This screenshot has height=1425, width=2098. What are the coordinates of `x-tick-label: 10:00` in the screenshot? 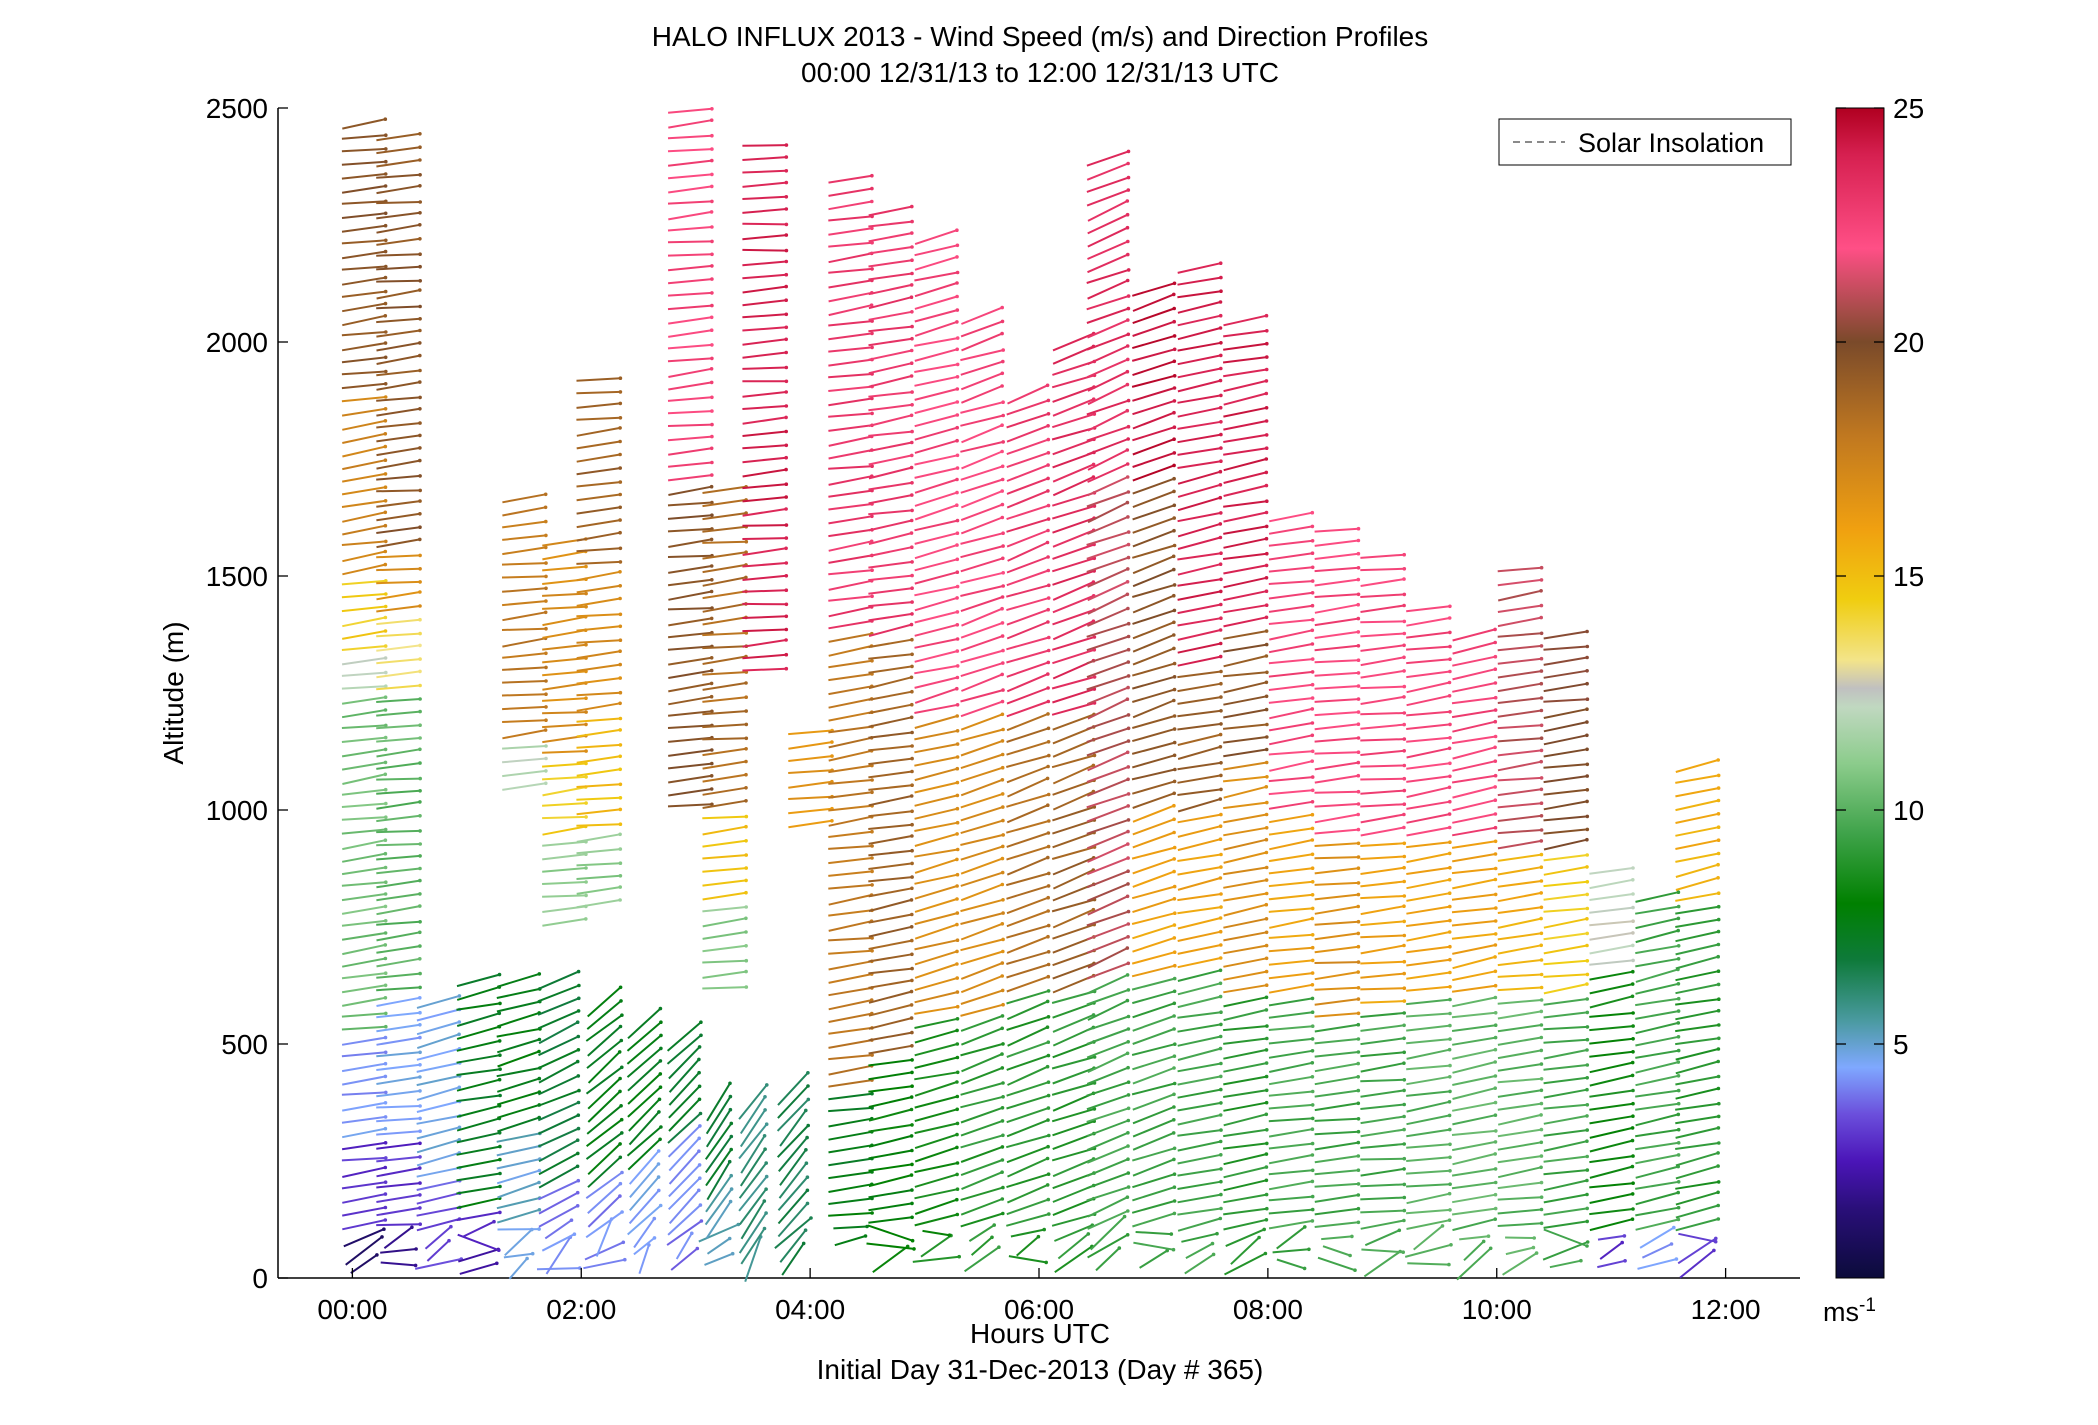 It's located at (1497, 1309).